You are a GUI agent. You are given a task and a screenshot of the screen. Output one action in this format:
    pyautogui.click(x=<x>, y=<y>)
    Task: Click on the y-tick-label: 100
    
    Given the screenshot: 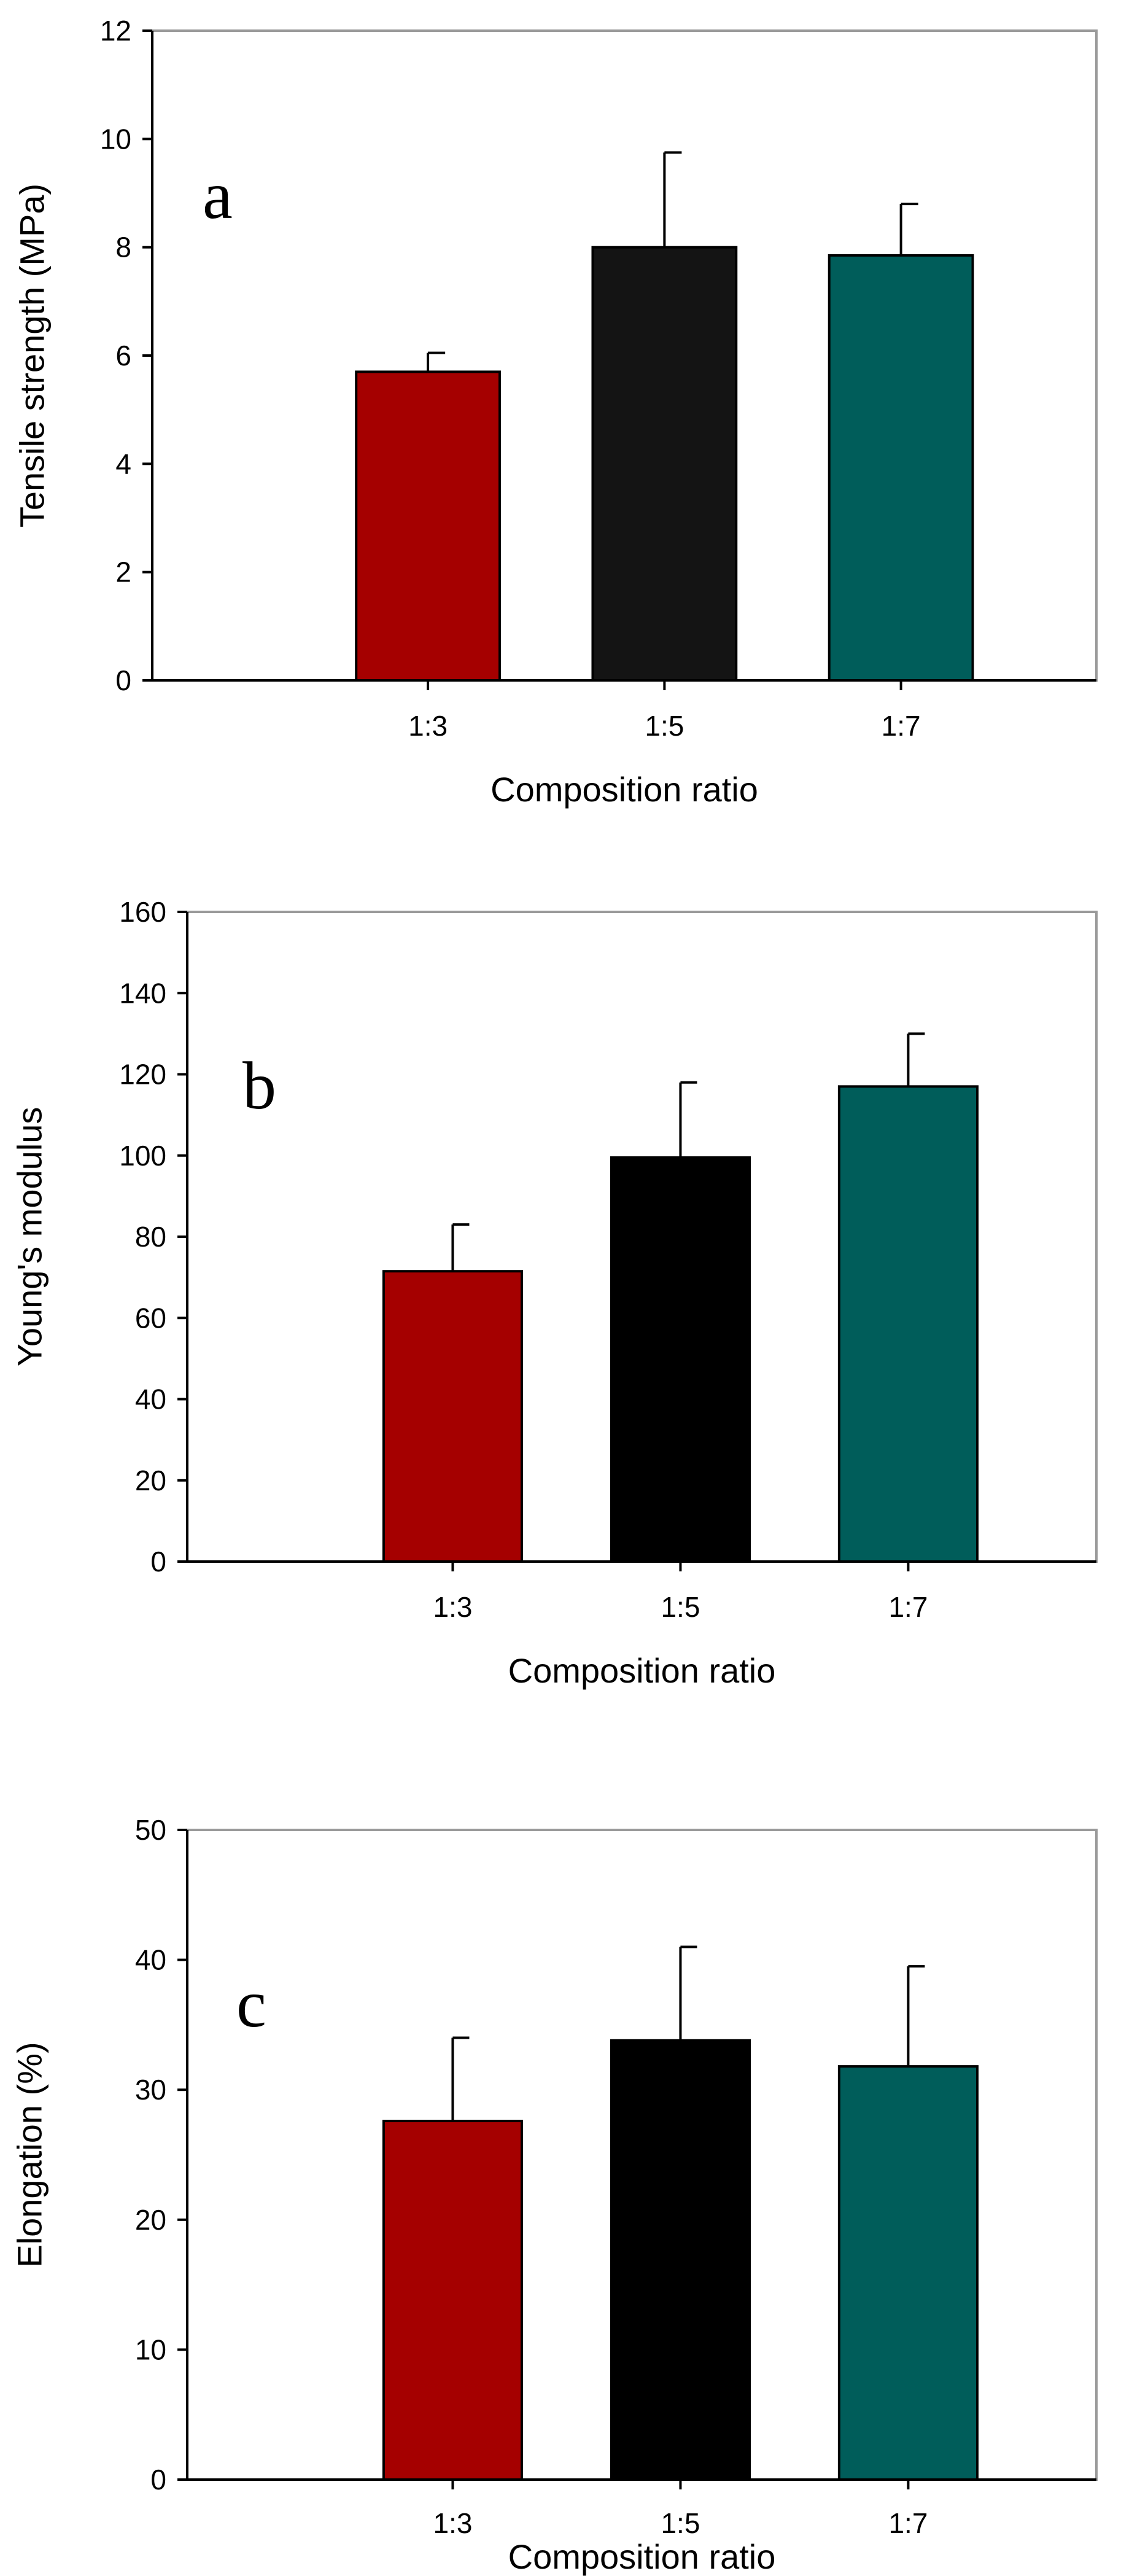 What is the action you would take?
    pyautogui.click(x=142, y=1156)
    